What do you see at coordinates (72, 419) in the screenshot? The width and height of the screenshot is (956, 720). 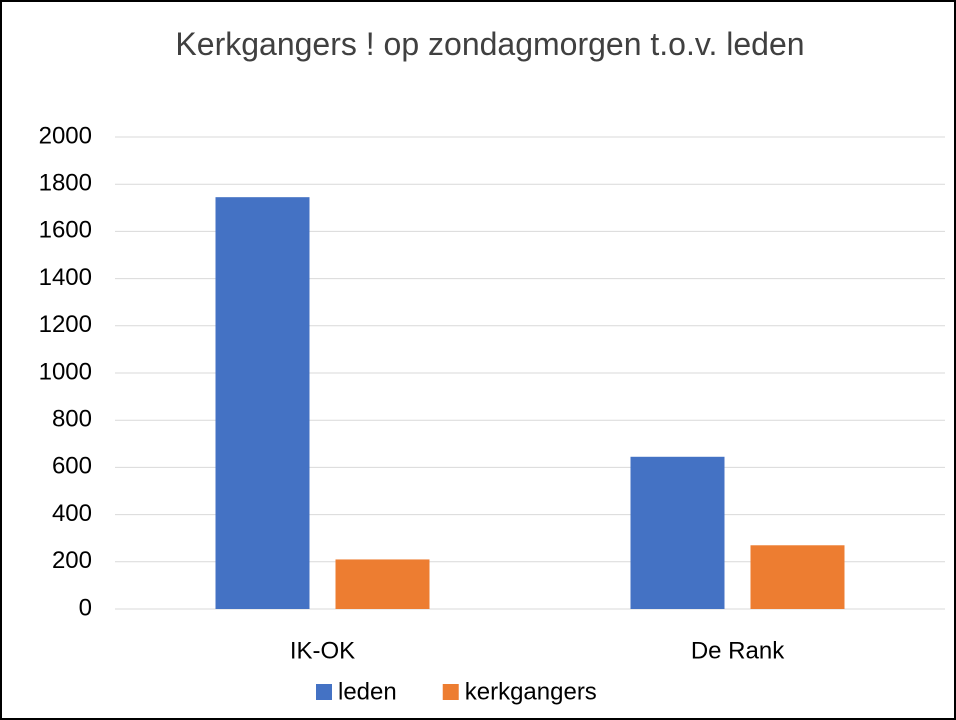 I see `y-tick-label: 800` at bounding box center [72, 419].